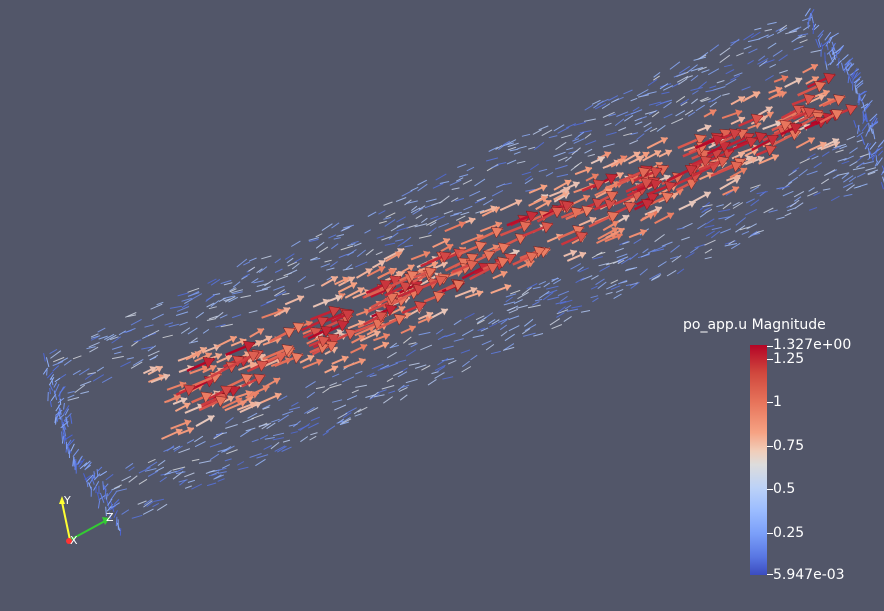  What do you see at coordinates (789, 533) in the screenshot?
I see `color-legend-tick-label: 0.25` at bounding box center [789, 533].